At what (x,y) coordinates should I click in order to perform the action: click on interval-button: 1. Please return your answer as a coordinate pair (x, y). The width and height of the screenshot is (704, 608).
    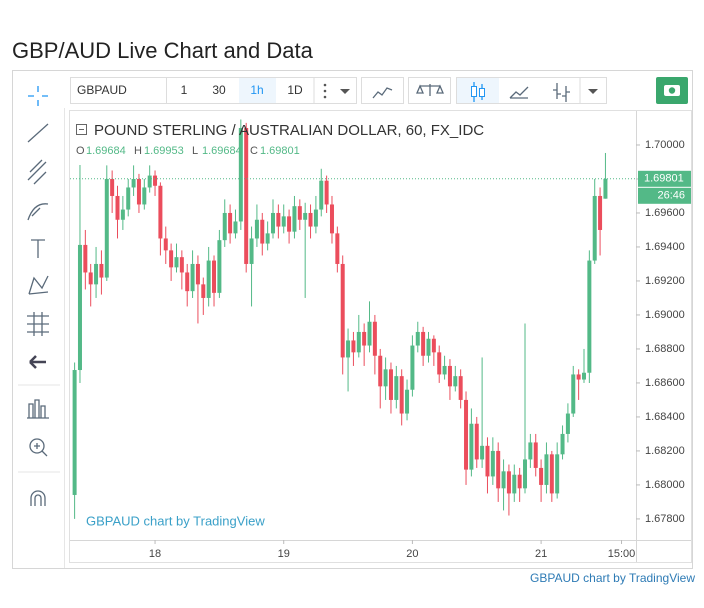
    Looking at the image, I should click on (184, 90).